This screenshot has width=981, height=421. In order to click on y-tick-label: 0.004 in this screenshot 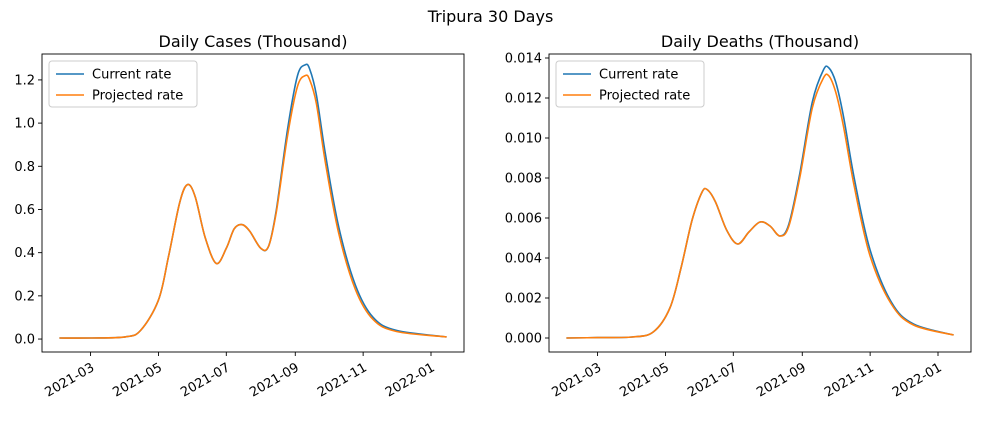, I will do `click(523, 259)`.